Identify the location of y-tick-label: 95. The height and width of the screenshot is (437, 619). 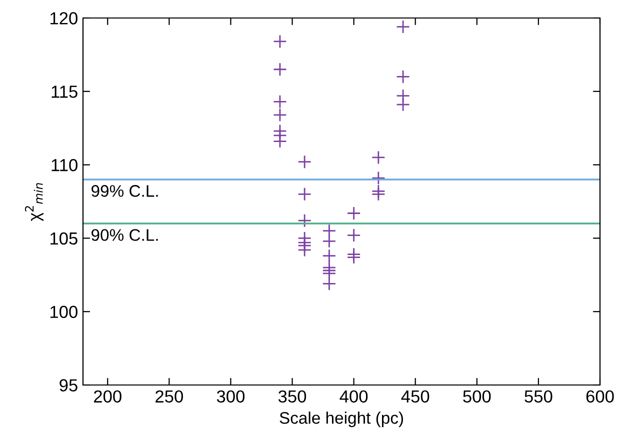
(69, 385).